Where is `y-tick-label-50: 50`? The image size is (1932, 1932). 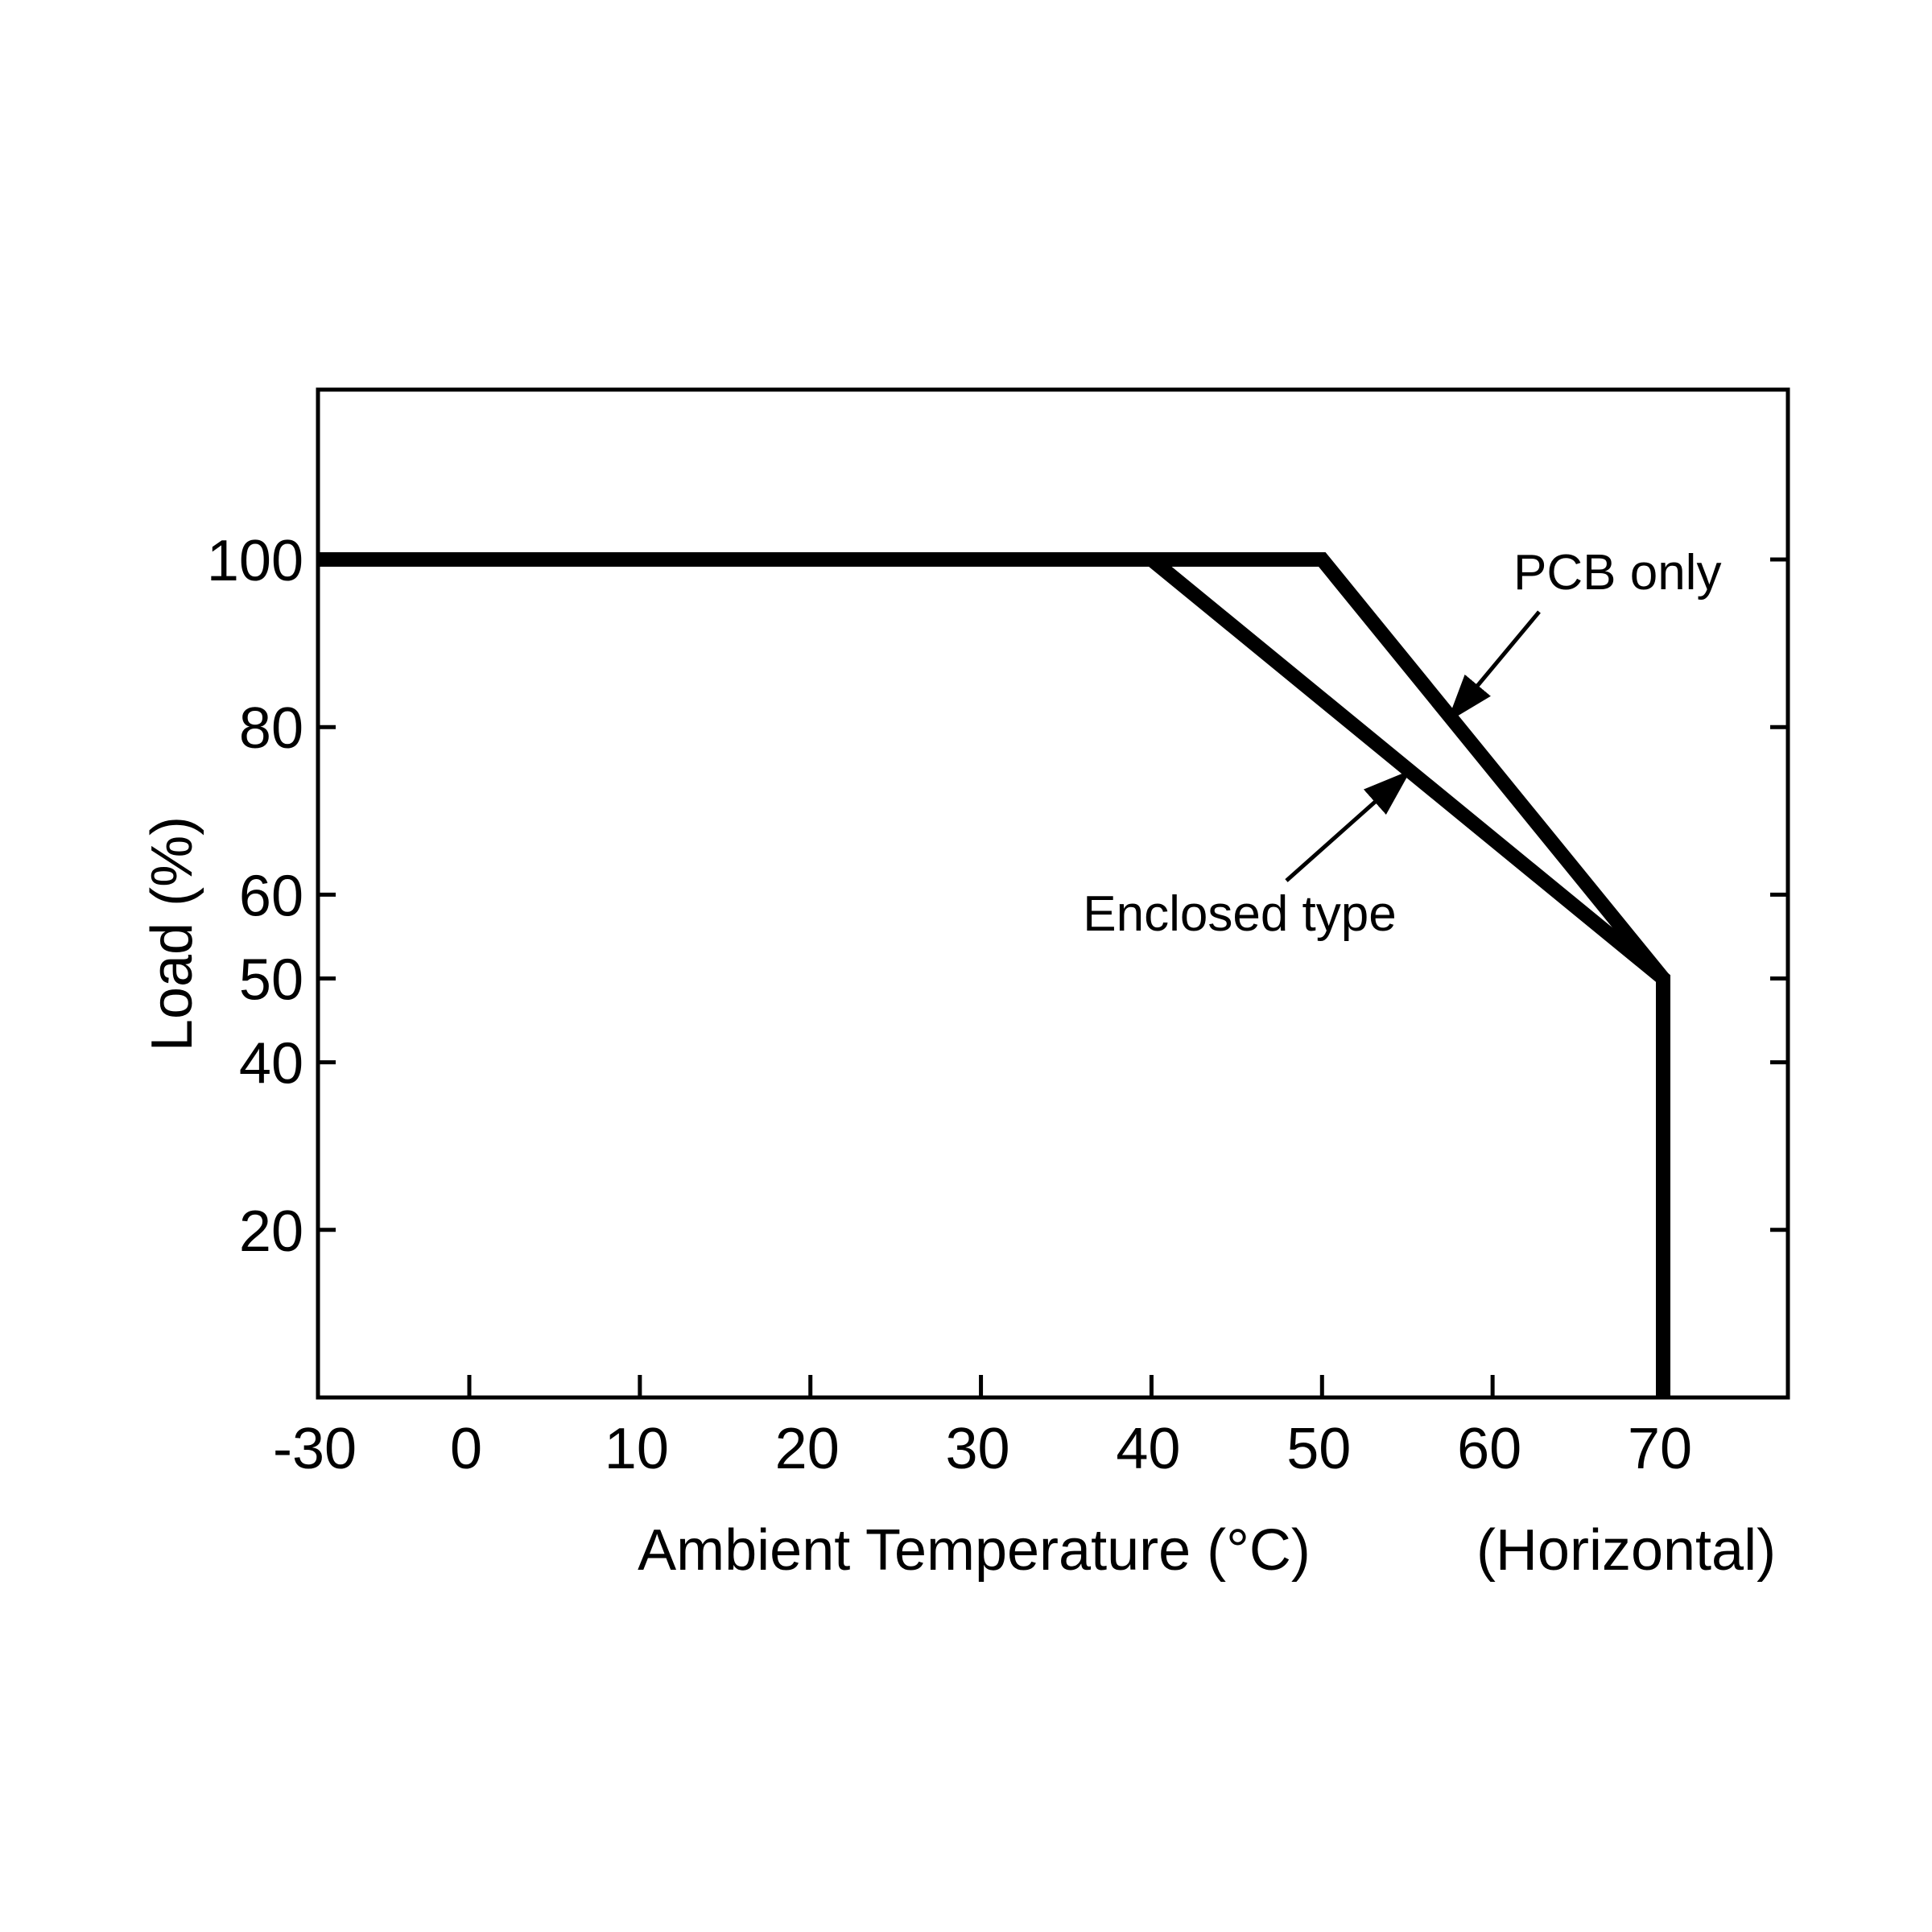 y-tick-label-50: 50 is located at coordinates (271, 980).